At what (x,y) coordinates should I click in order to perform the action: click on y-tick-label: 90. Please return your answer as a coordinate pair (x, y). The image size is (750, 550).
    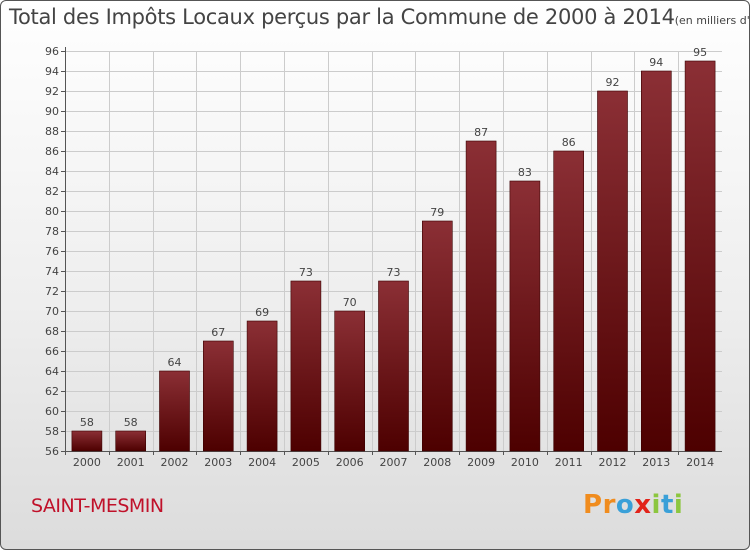
    Looking at the image, I should click on (52, 111).